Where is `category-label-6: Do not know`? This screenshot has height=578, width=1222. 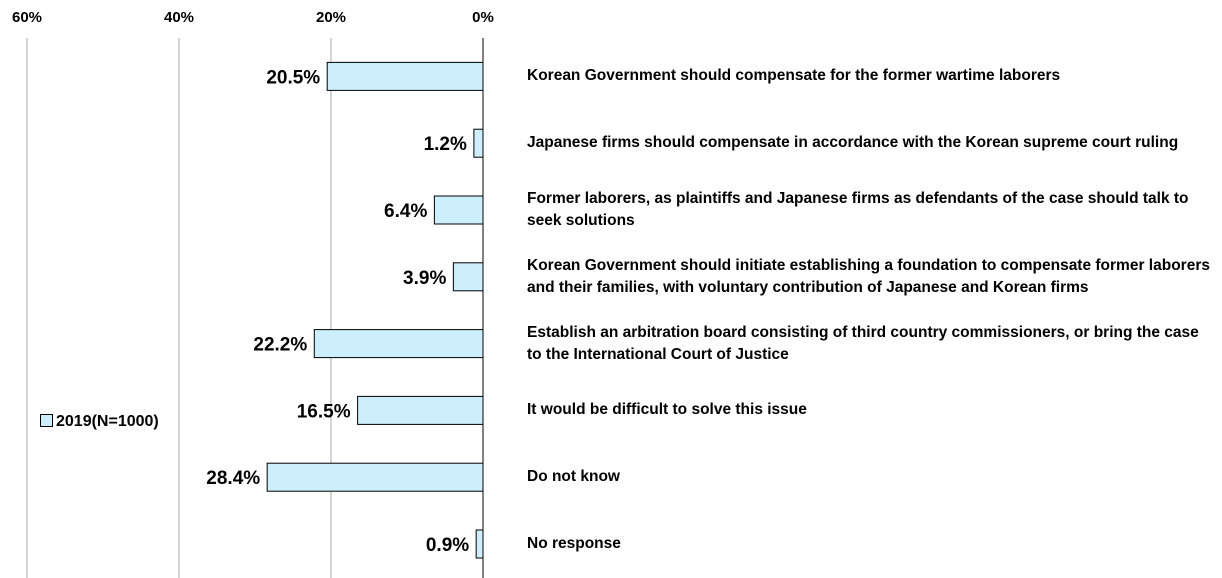 category-label-6: Do not know is located at coordinates (573, 477).